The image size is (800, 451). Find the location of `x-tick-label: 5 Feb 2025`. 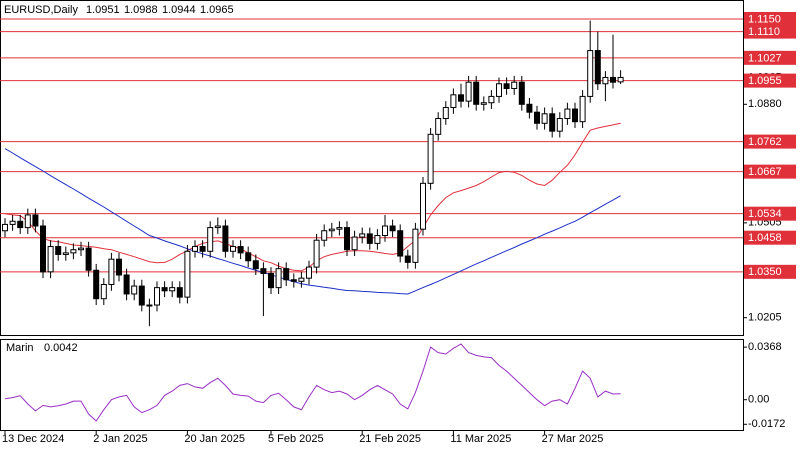

x-tick-label: 5 Feb 2025 is located at coordinates (296, 439).